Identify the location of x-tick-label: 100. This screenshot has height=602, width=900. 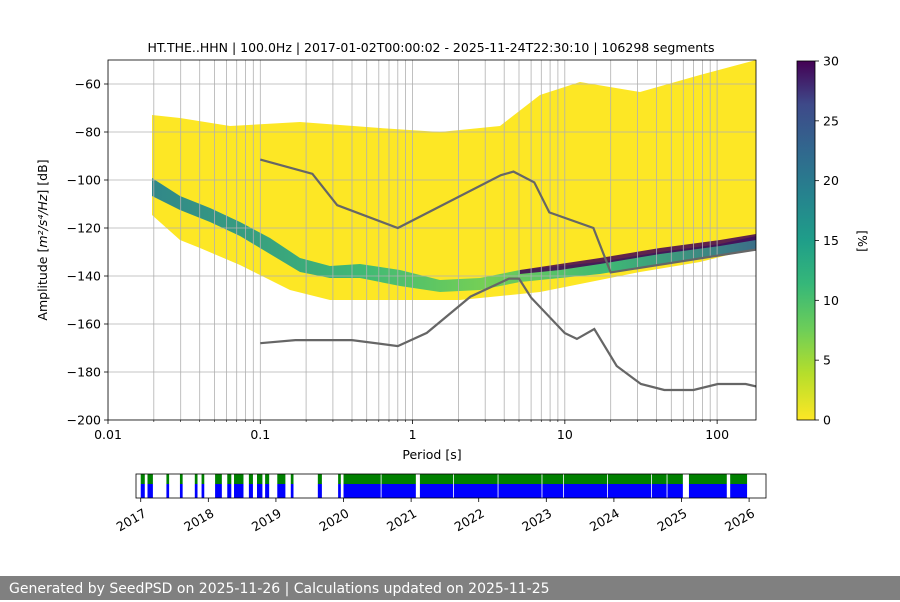
(717, 434).